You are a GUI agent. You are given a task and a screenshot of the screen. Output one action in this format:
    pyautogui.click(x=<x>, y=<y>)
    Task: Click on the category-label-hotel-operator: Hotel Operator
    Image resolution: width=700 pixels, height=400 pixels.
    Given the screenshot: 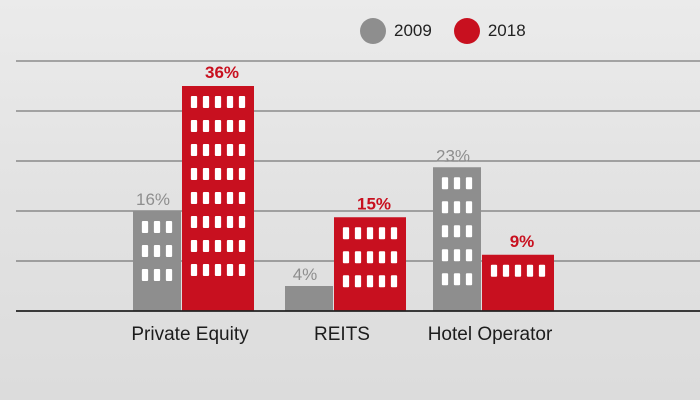 What is the action you would take?
    pyautogui.click(x=490, y=334)
    